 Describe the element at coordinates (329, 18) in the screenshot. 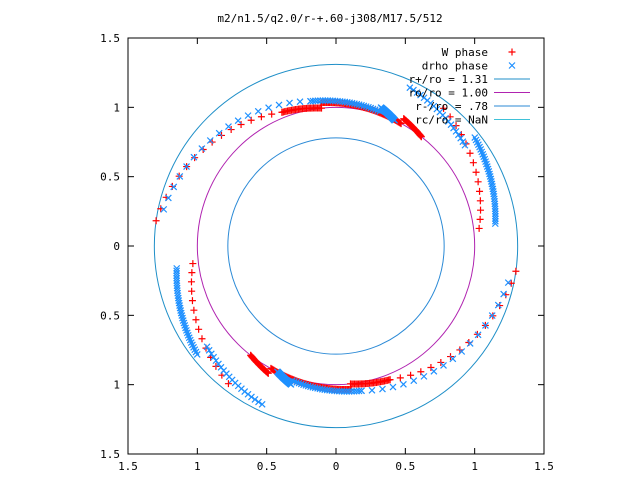

I see `chart-title: m2/n1.5/q2.0/r-+.60-j308/M17.5/512` at that location.